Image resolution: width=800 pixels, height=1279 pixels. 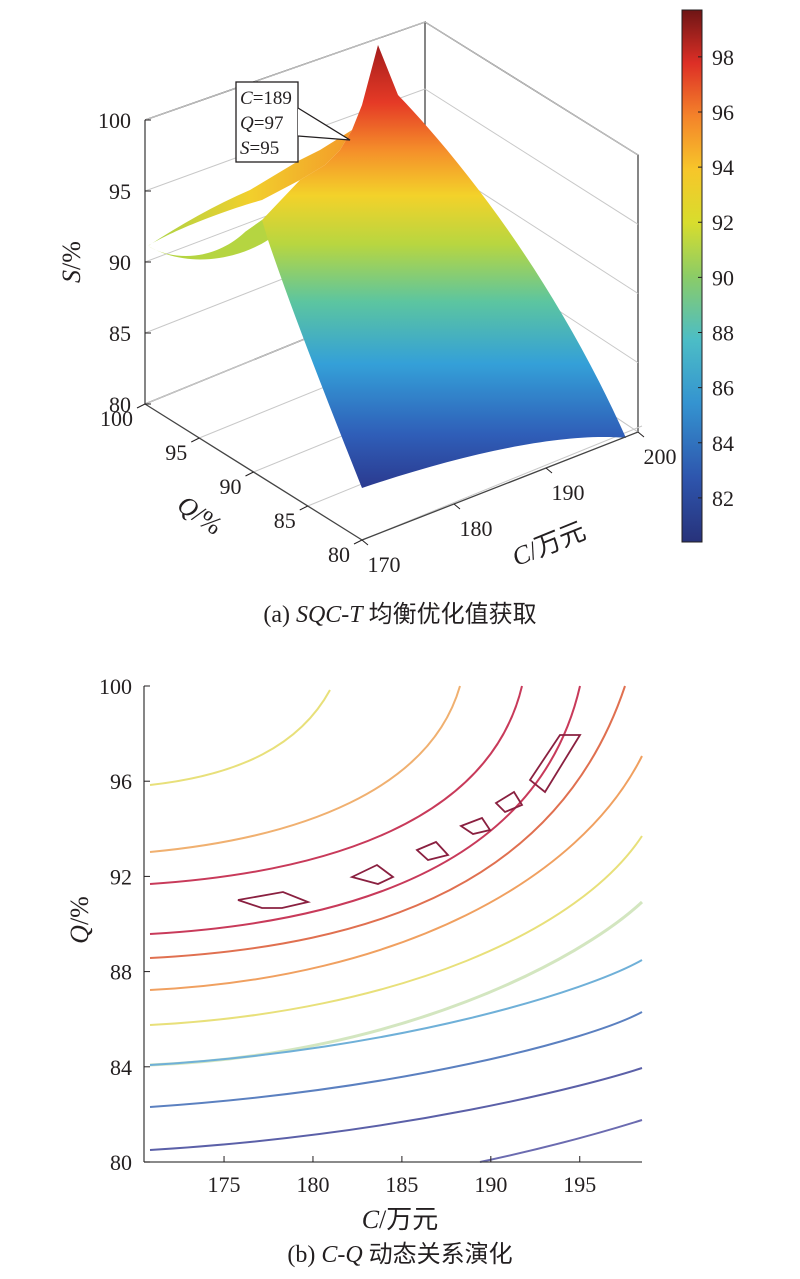 I want to click on y-axis-label-b: Q/%, so click(x=79, y=920).